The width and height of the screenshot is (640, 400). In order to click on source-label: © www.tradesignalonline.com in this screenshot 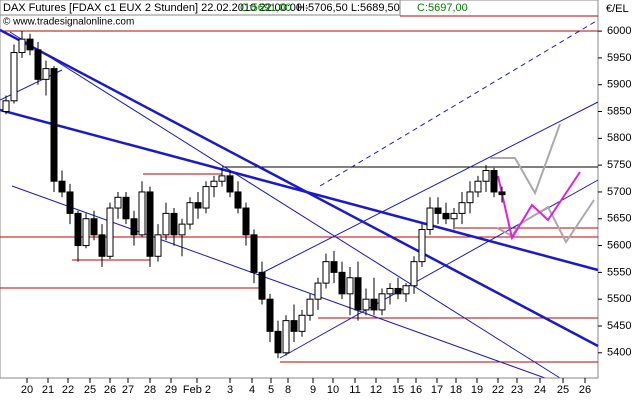, I will do `click(68, 22)`.